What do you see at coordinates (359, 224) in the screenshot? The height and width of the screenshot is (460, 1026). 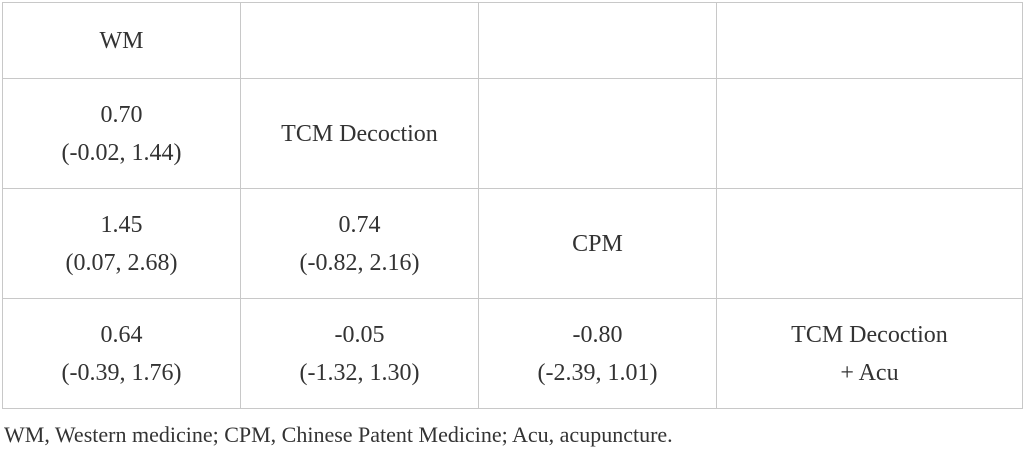 I see `cell-text: 0.74` at bounding box center [359, 224].